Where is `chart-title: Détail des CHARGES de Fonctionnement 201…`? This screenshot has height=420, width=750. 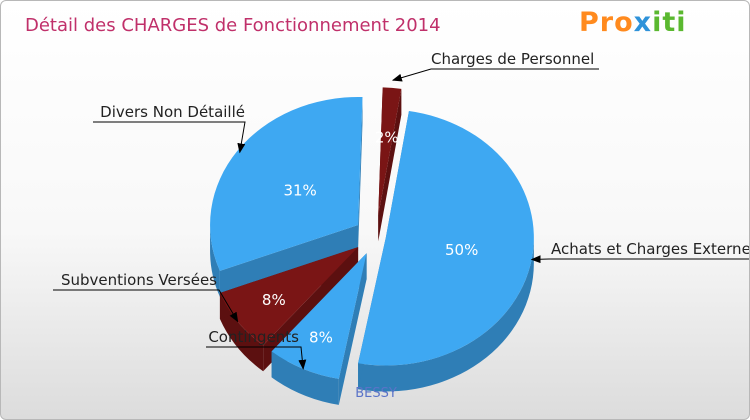
chart-title: Détail des CHARGES de Fonctionnement 201… is located at coordinates (233, 25).